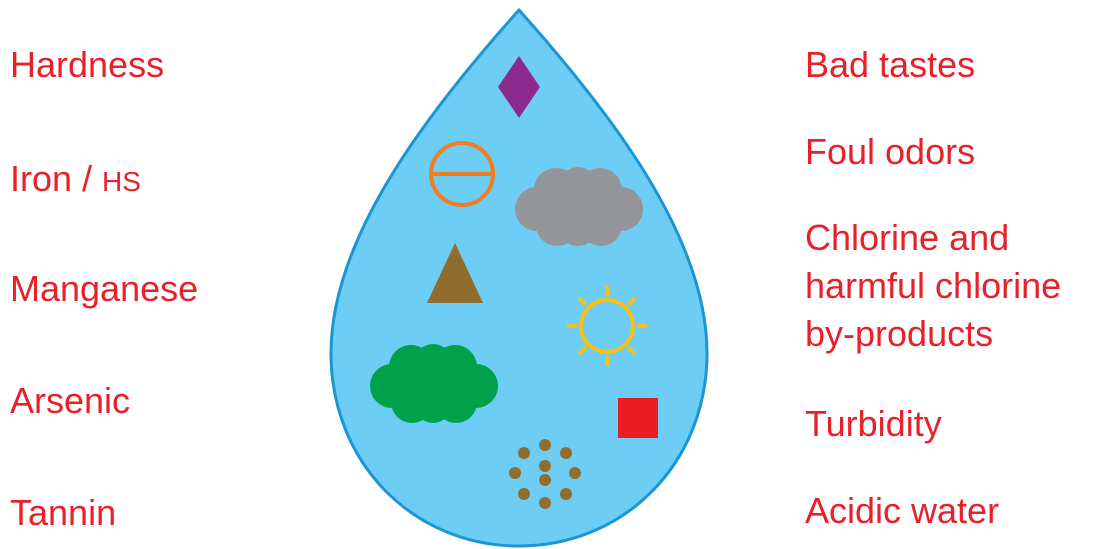  Describe the element at coordinates (121, 181) in the screenshot. I see `label-iron-suffix: HS` at that location.